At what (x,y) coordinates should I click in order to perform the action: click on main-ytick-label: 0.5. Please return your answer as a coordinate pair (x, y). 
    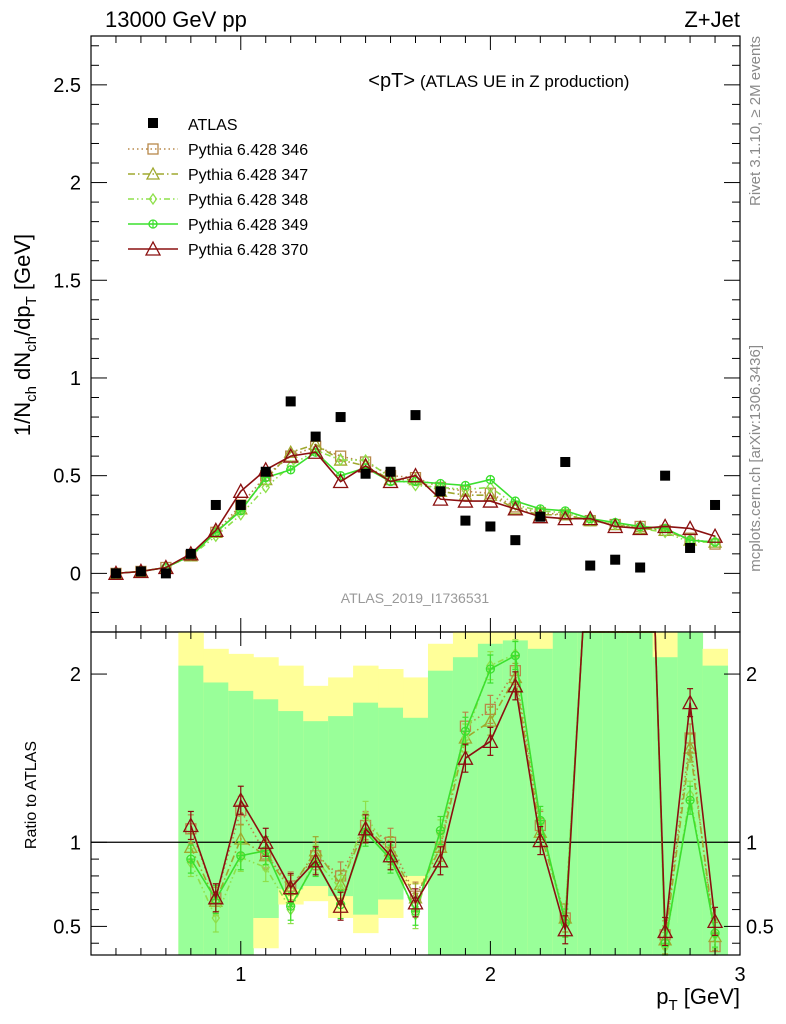
    Looking at the image, I should click on (67, 477).